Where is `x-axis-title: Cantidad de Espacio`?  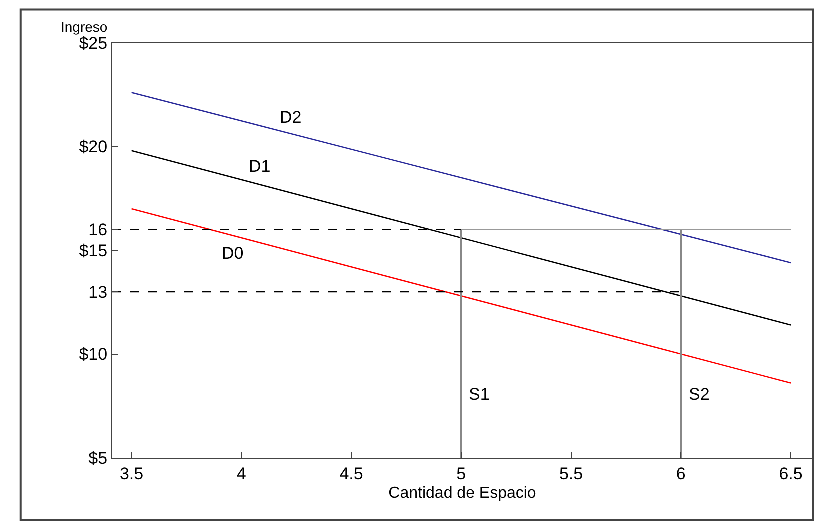
x-axis-title: Cantidad de Espacio is located at coordinates (462, 493).